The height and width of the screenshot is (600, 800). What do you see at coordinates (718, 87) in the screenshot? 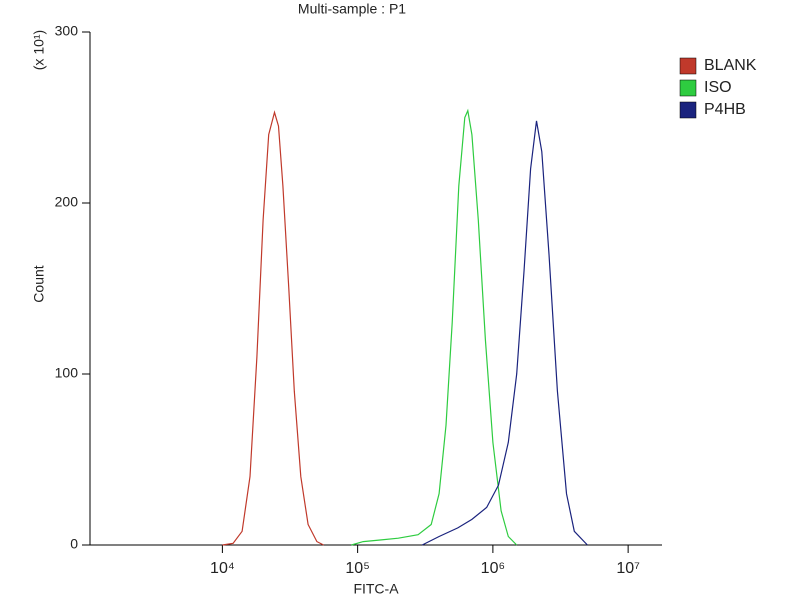
I see `legend-label: ISO` at bounding box center [718, 87].